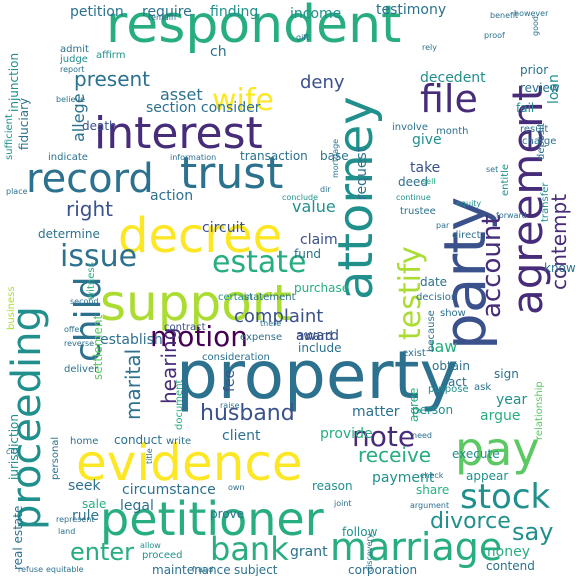 The width and height of the screenshot is (576, 576). I want to click on cloud-word: appear, so click(487, 476).